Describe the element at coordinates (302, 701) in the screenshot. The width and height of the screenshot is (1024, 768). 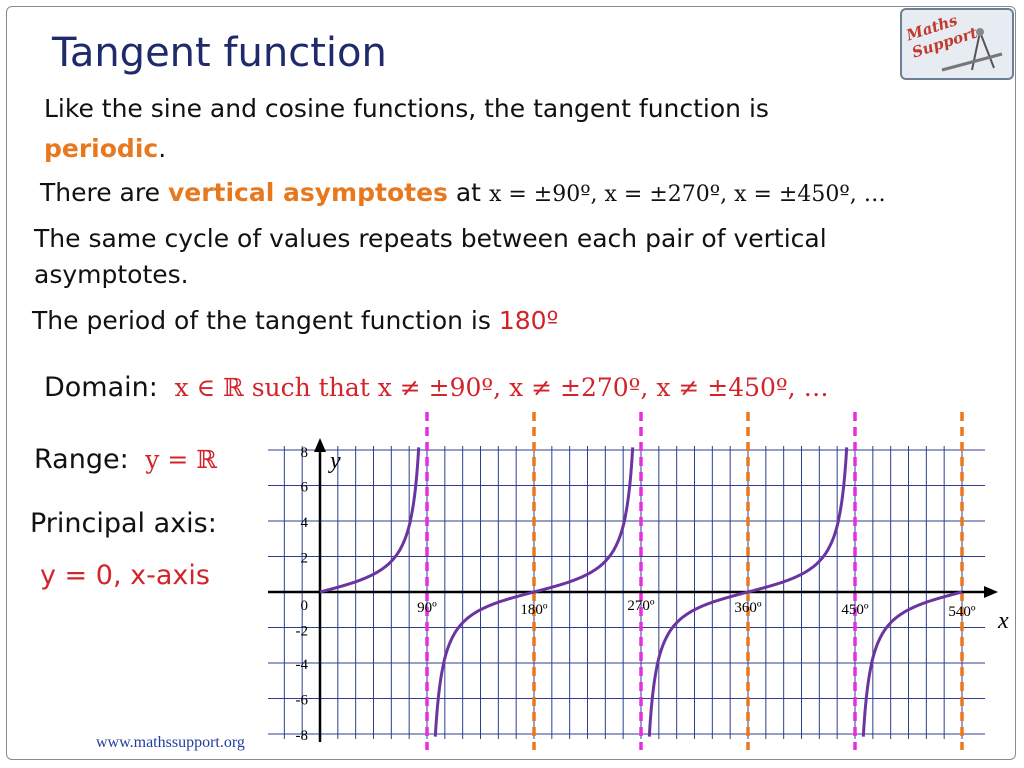
I see `y-tick-label: -6` at that location.